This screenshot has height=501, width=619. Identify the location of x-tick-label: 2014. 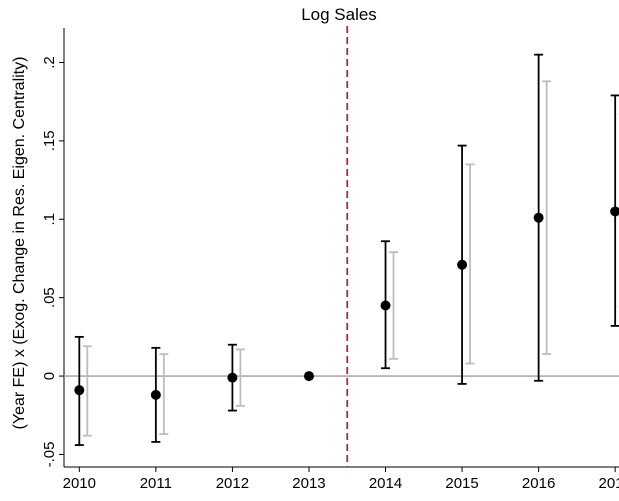
(385, 483).